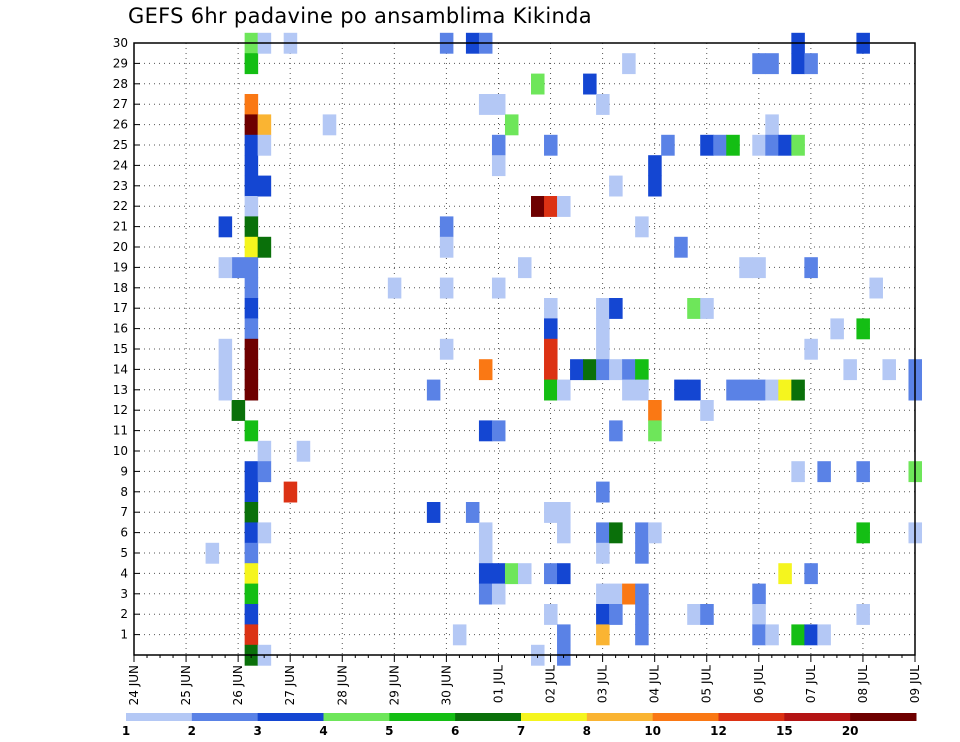 The image size is (960, 742). Describe the element at coordinates (120, 186) in the screenshot. I see `y-tick-label: 23` at that location.